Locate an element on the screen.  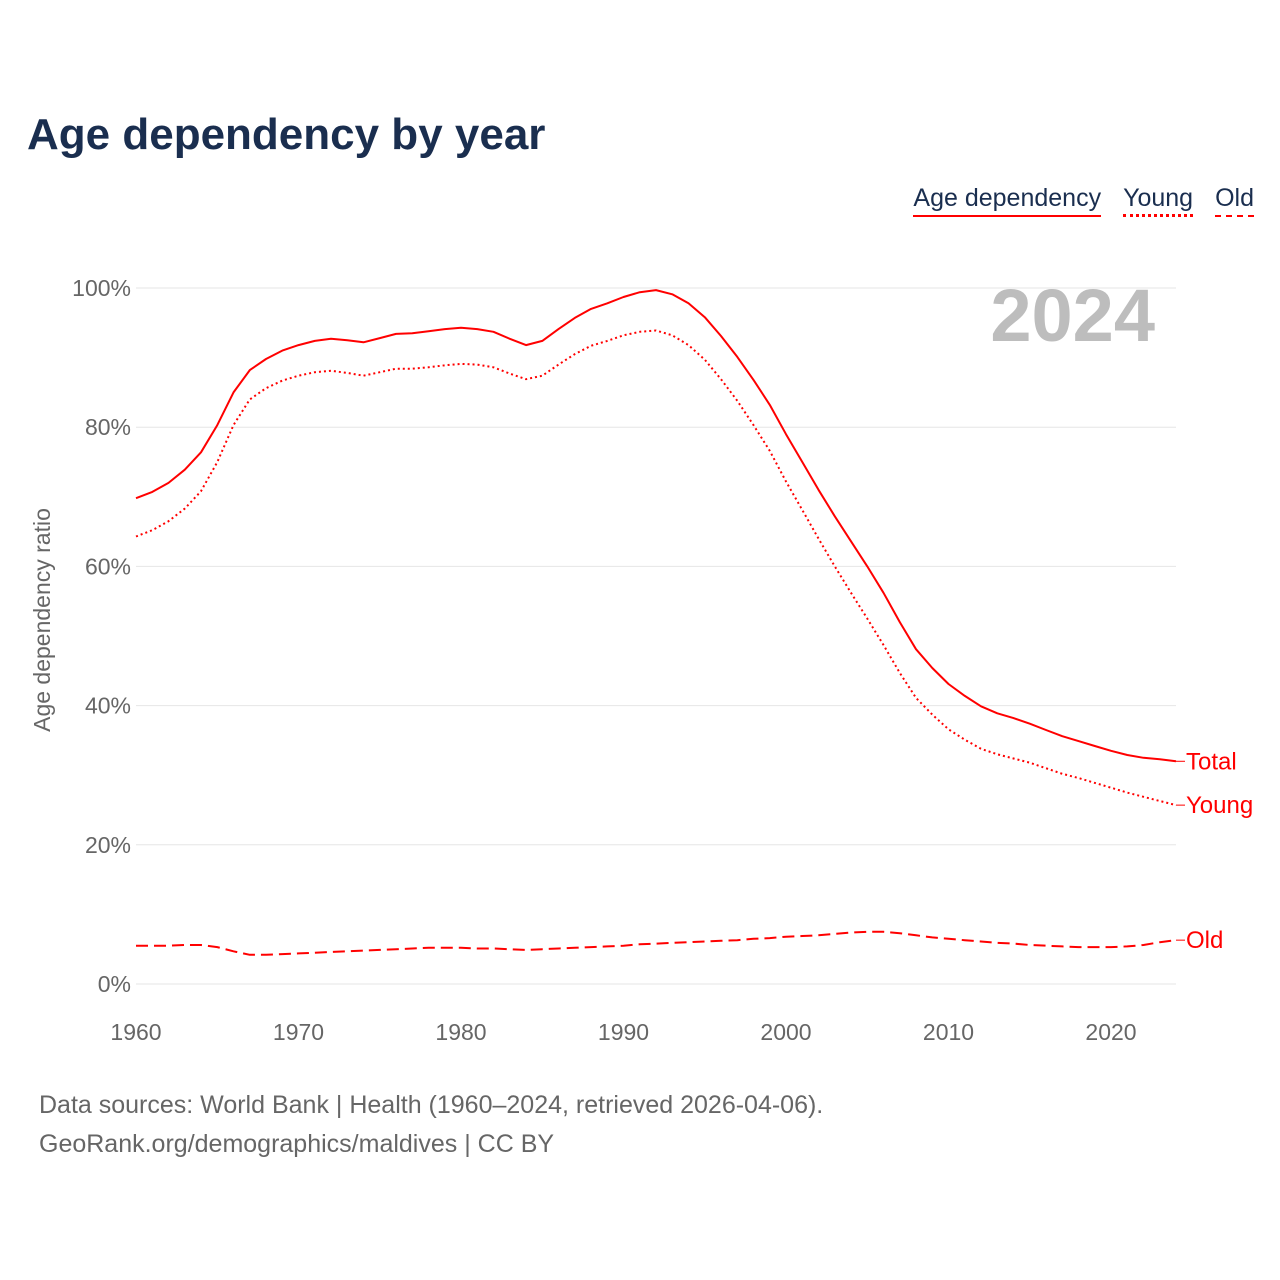
year-watermark: 2024 is located at coordinates (1072, 315).